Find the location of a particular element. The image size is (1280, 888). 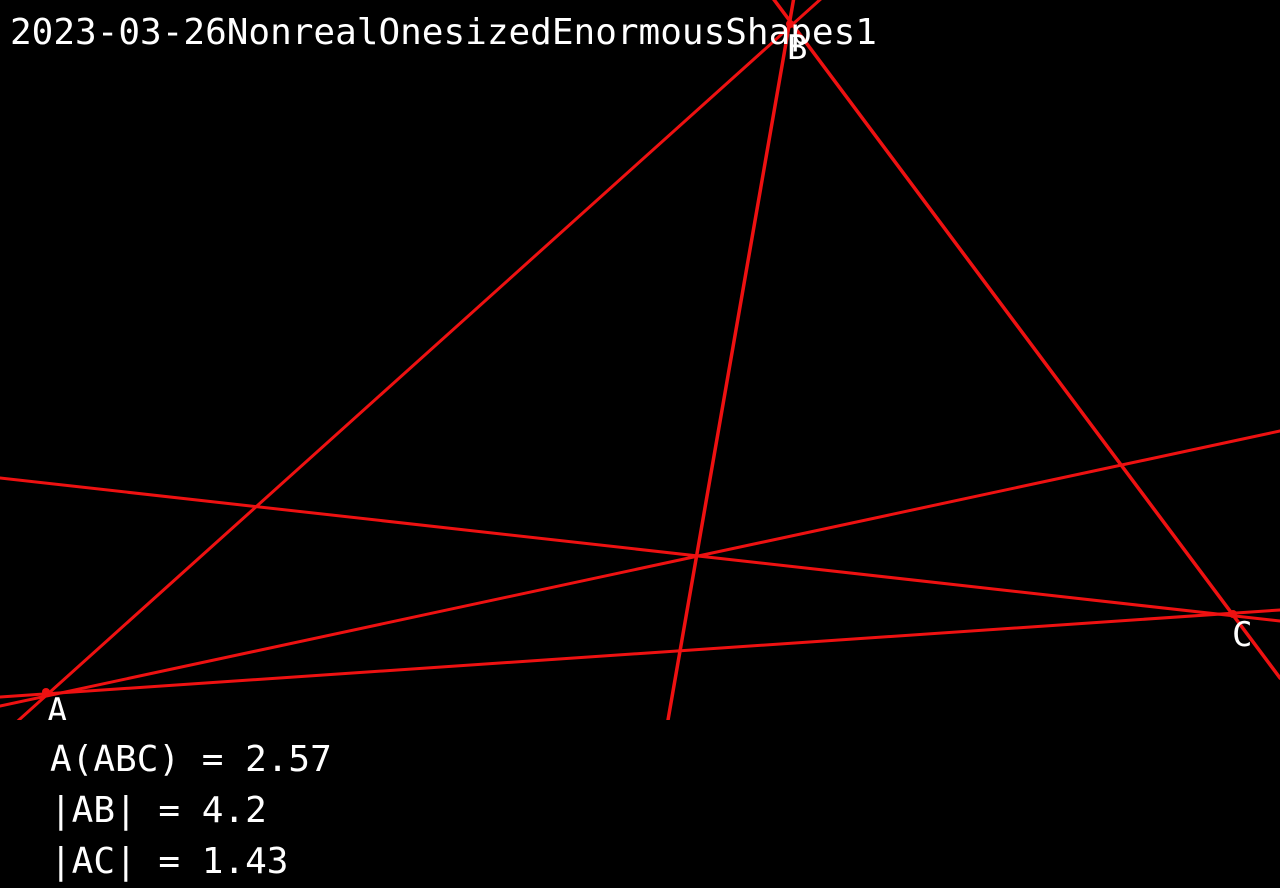

vertex-label-c: C is located at coordinates (1242, 635).